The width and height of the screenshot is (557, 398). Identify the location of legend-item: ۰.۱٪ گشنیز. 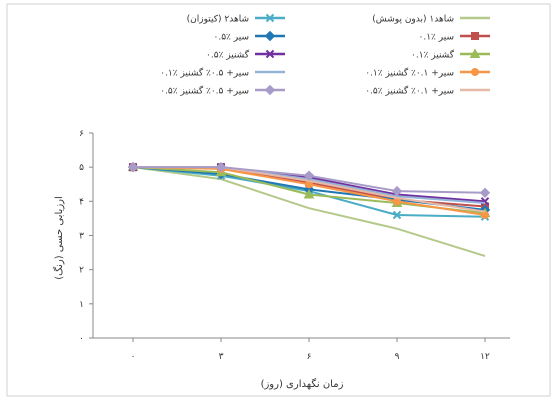
(450, 54).